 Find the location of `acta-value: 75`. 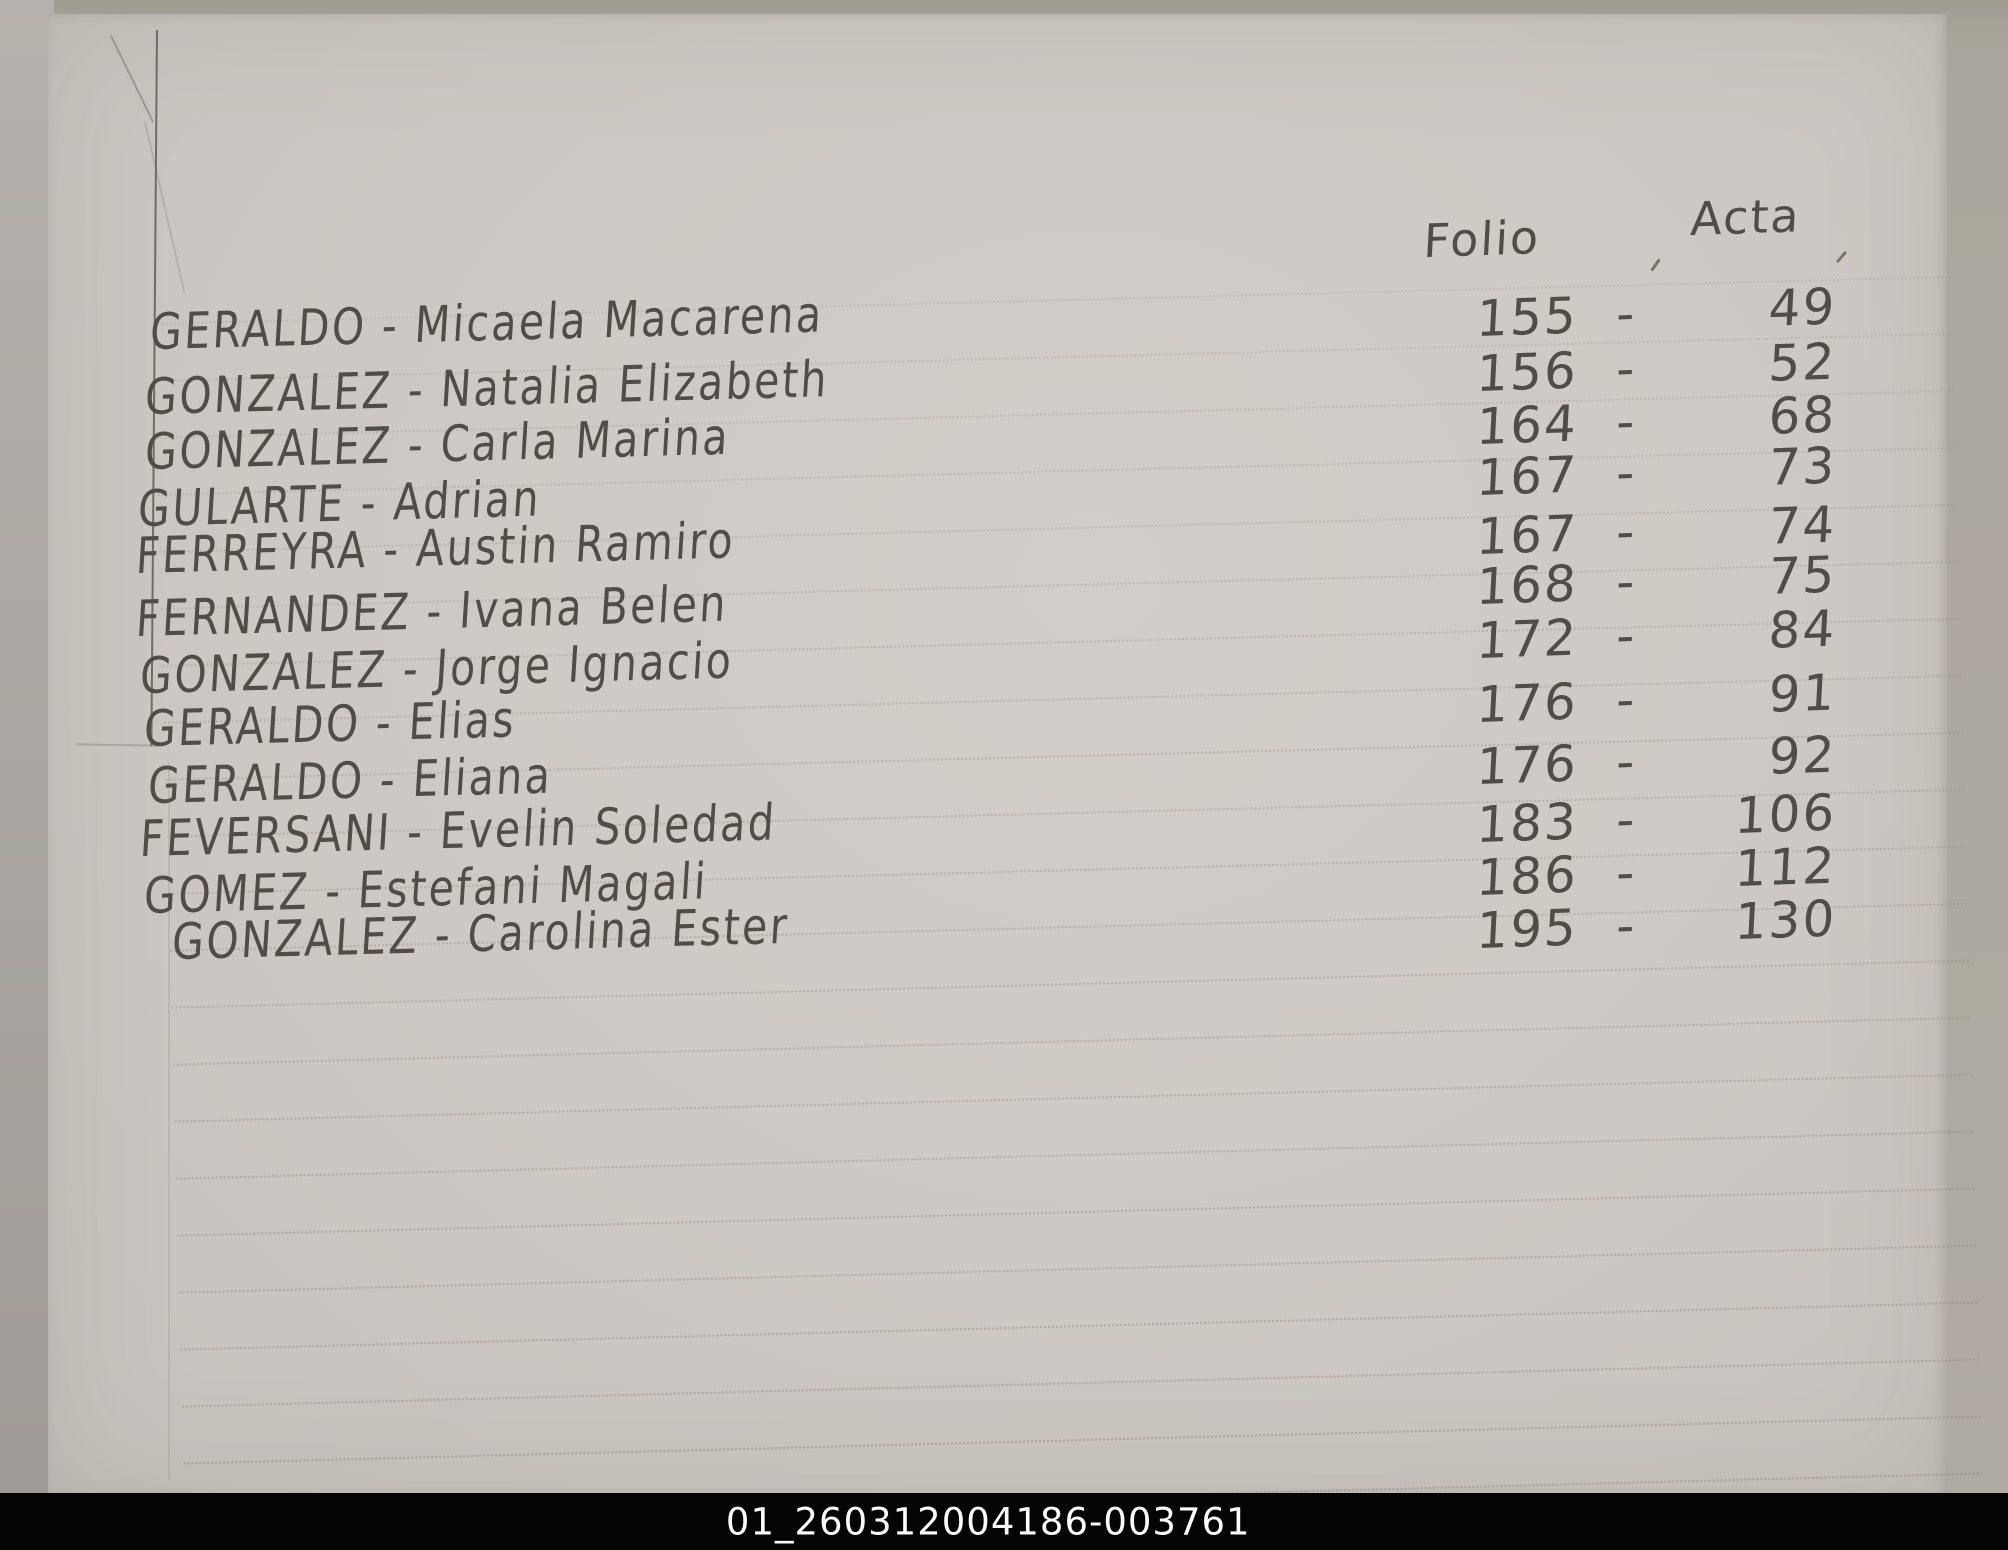

acta-value: 75 is located at coordinates (1802, 575).